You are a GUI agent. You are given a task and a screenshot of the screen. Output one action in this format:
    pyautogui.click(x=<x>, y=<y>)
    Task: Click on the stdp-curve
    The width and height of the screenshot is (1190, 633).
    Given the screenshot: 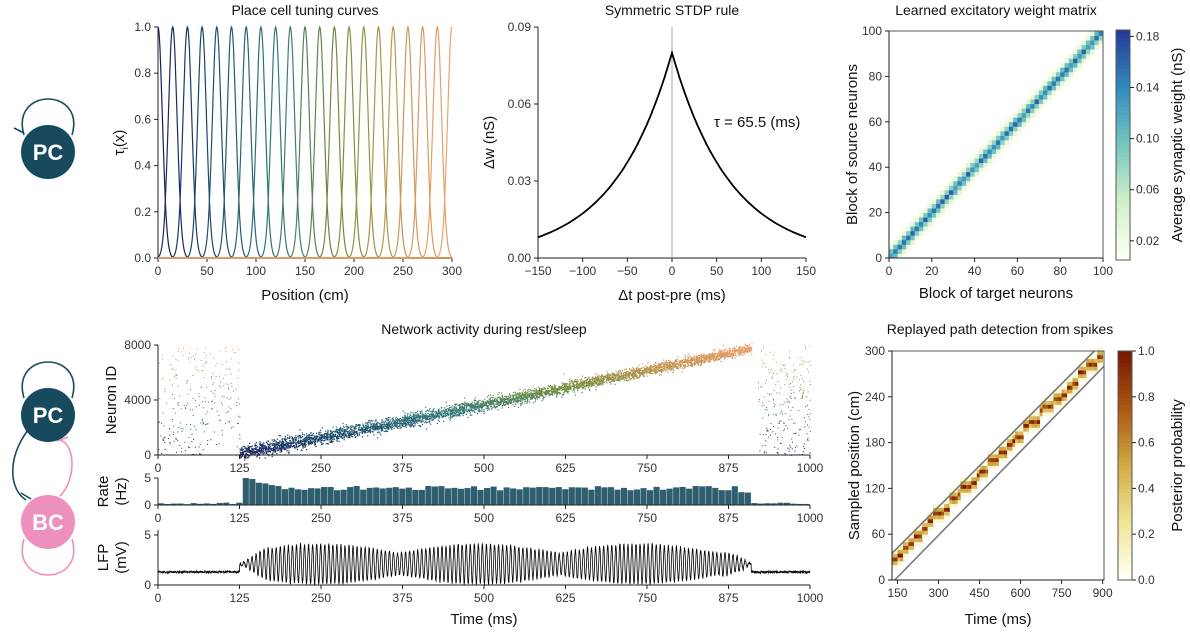 What is the action you would take?
    pyautogui.click(x=672, y=144)
    